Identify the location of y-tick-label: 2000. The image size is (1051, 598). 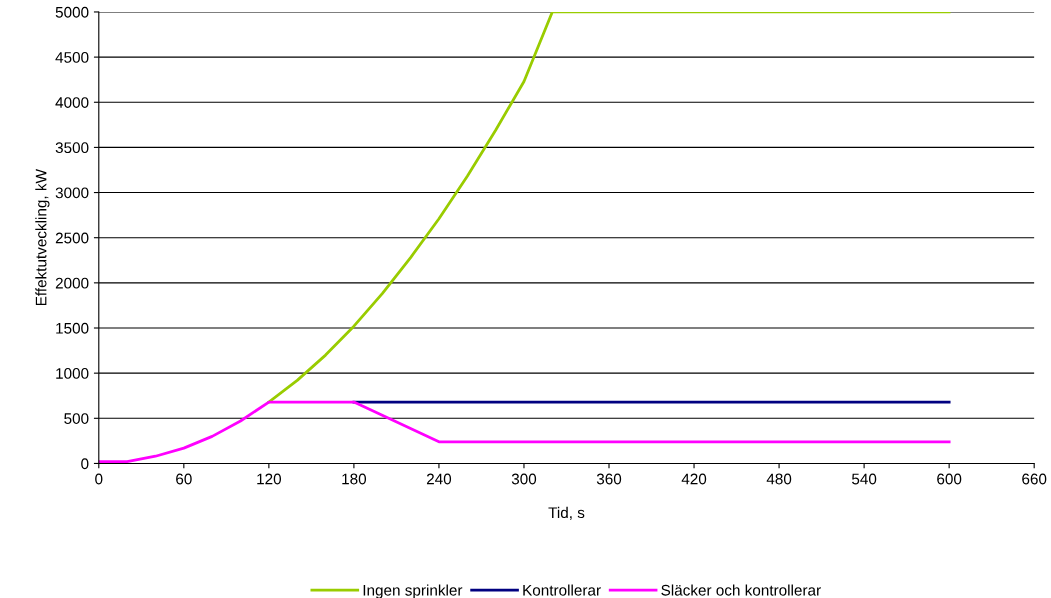
(72, 283).